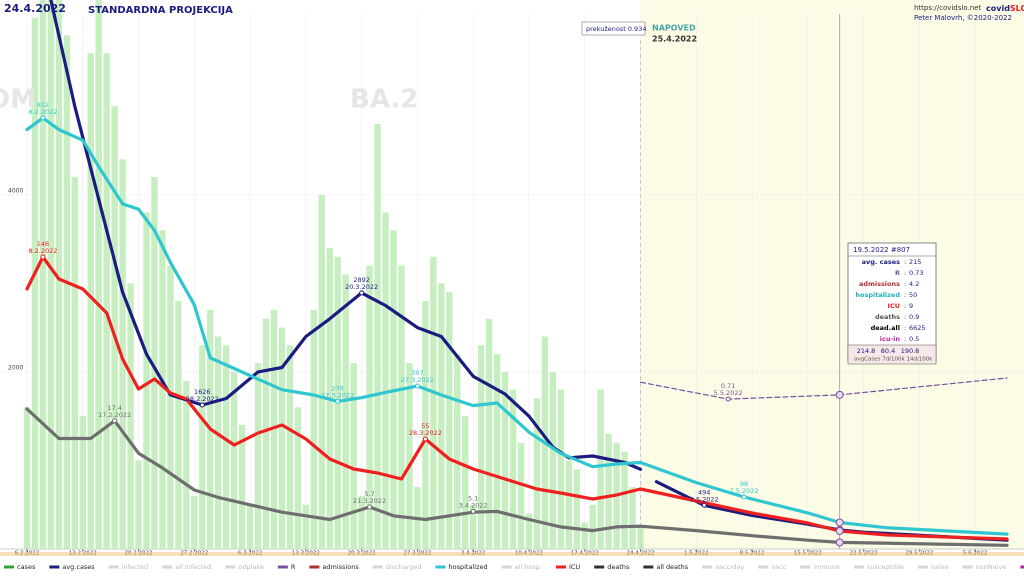 This screenshot has height=576, width=1024. I want to click on author: Peter Malovrh, ©2020-2022, so click(963, 18).